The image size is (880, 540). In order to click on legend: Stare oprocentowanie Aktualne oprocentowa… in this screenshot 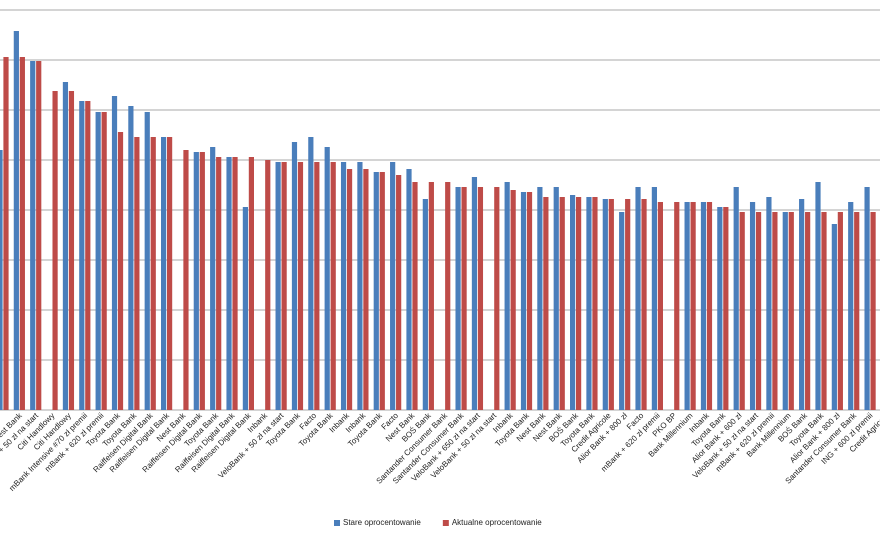, I will do `click(438, 522)`.